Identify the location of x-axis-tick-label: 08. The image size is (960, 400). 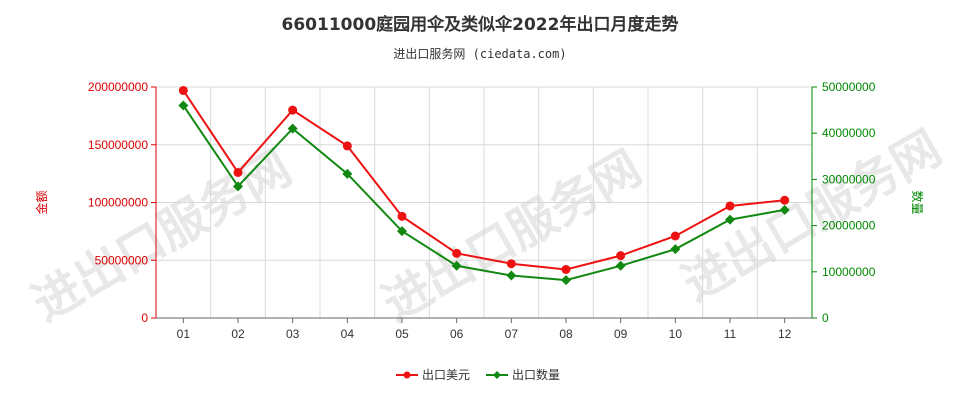
(566, 334).